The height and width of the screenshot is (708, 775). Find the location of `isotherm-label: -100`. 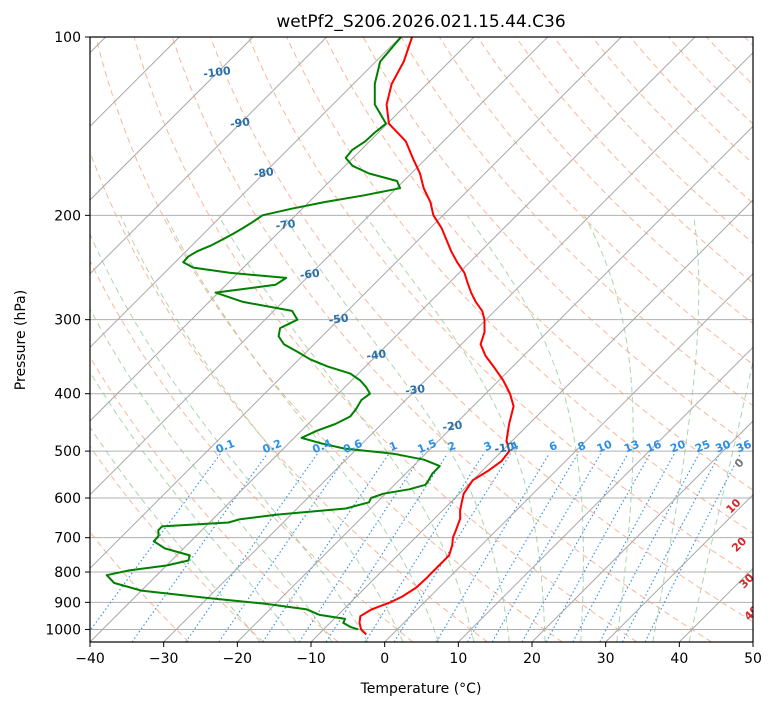

isotherm-label: -100 is located at coordinates (216, 72).